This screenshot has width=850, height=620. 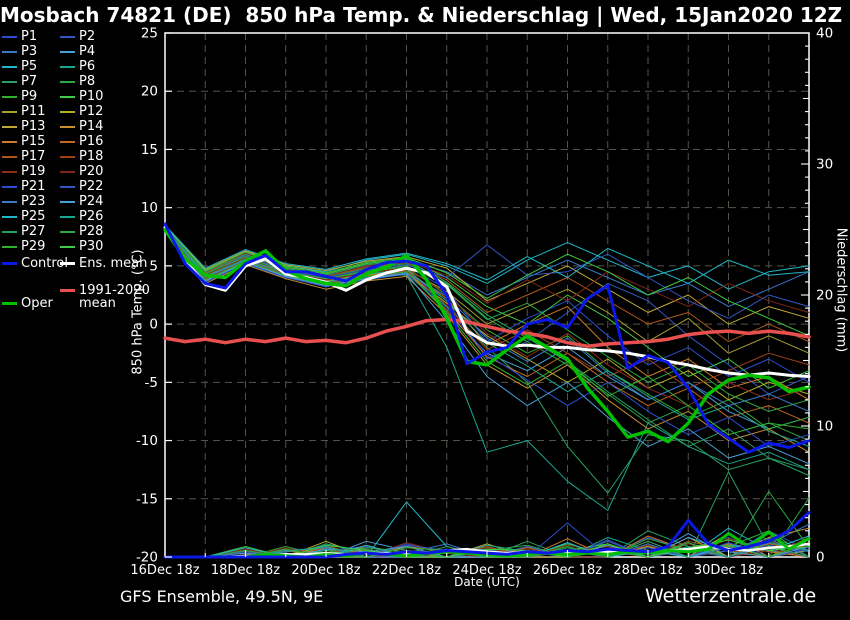 I want to click on legend-item-p2-label: P2, so click(x=87, y=36).